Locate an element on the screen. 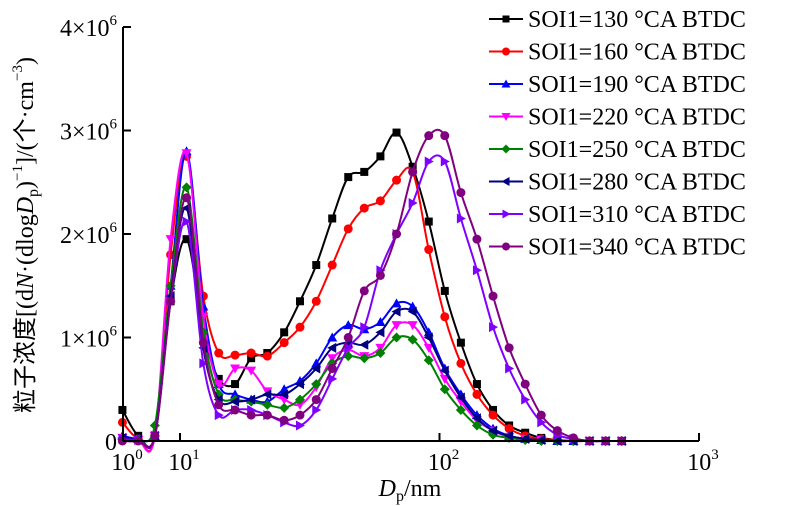 The width and height of the screenshot is (800, 506). y-tick-label: 2×10⁶ is located at coordinates (89, 234).